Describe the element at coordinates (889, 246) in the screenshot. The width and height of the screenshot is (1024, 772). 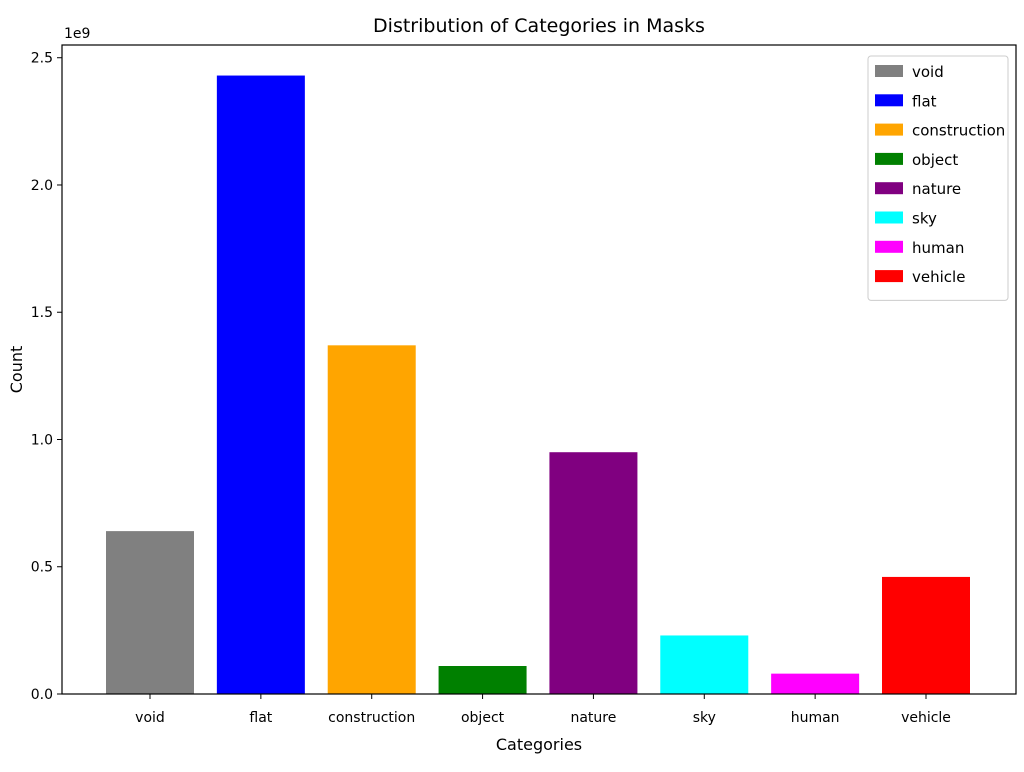
I see `legend-swatch-human` at that location.